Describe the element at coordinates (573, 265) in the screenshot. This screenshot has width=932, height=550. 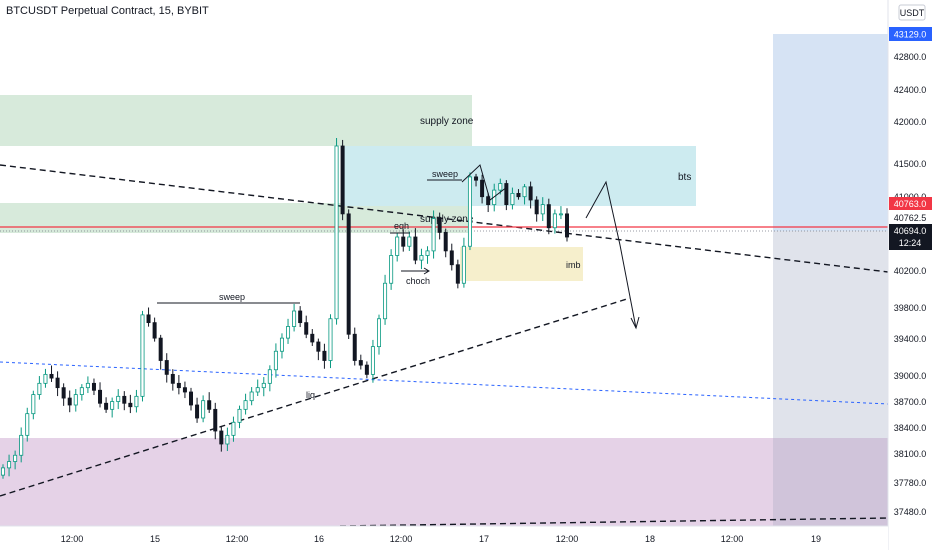
I see `imb-label: imb` at that location.